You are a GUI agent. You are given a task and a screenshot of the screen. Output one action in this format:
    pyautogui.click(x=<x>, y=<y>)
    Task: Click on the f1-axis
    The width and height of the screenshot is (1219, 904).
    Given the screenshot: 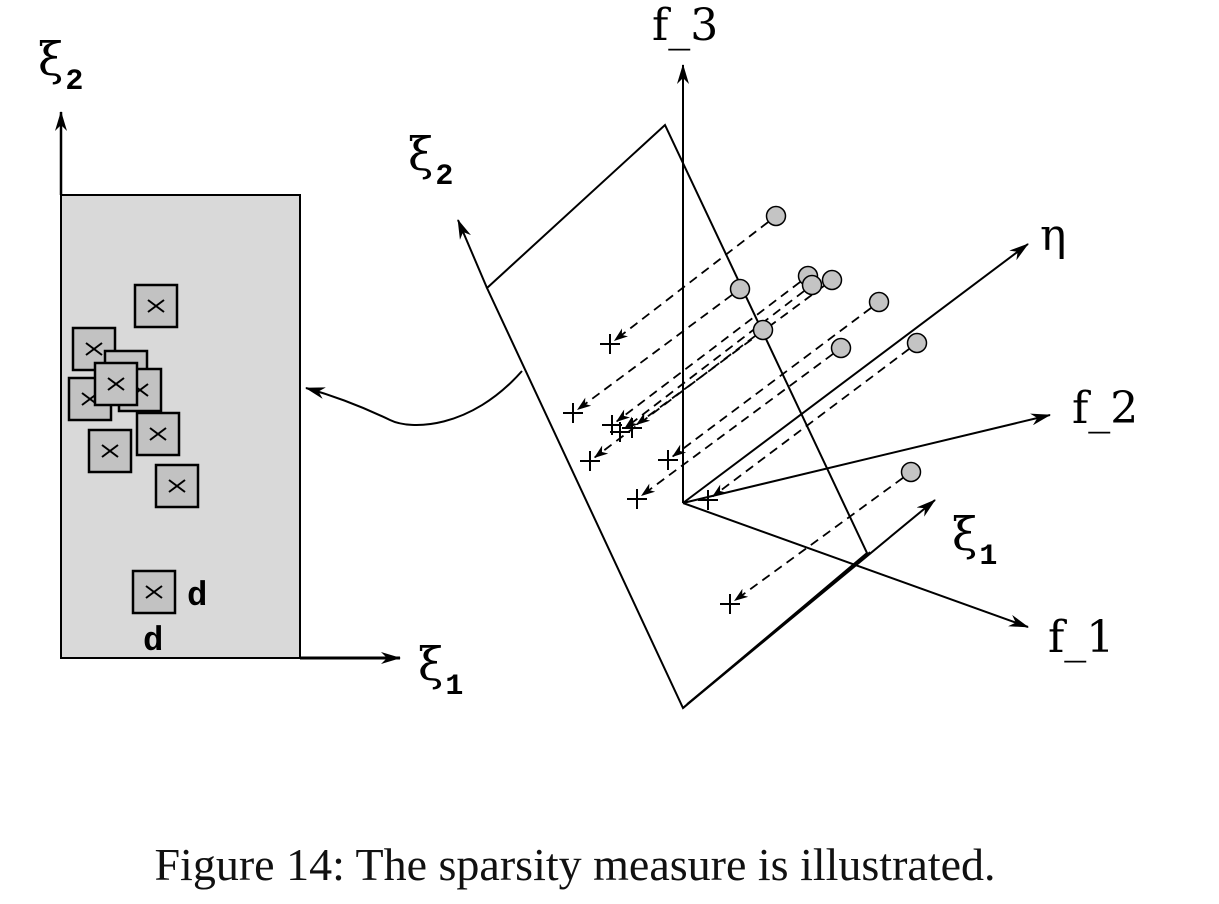 What is the action you would take?
    pyautogui.click(x=855, y=565)
    